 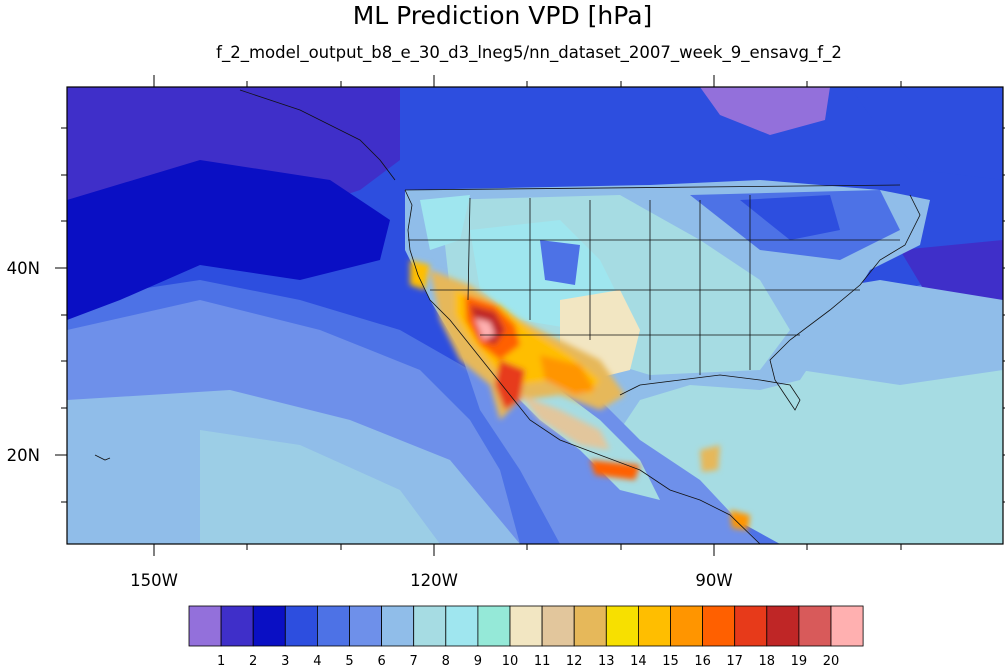 What do you see at coordinates (799, 661) in the screenshot?
I see `colorbar-tick-label: 19` at bounding box center [799, 661].